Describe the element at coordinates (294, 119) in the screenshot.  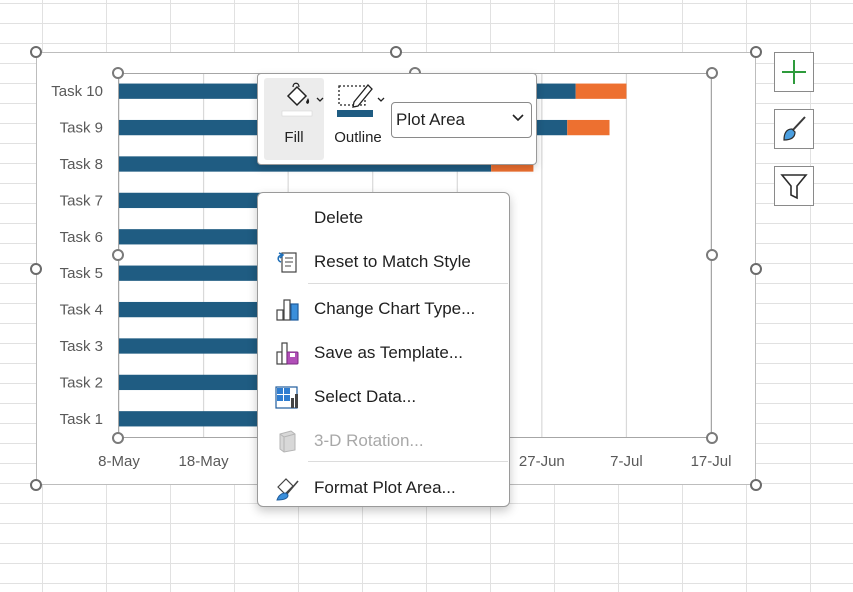
I see `fill-button: Fill` at that location.